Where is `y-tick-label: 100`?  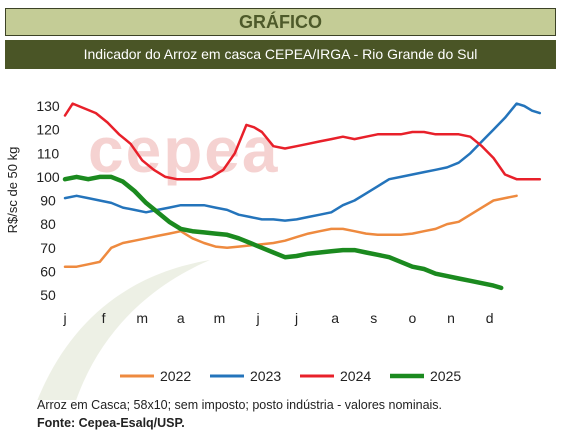
y-tick-label: 100 is located at coordinates (48, 177).